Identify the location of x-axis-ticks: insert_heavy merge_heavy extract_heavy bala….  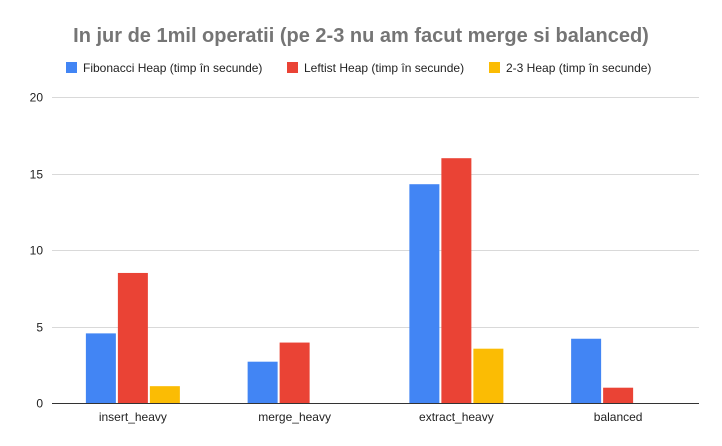
(371, 417).